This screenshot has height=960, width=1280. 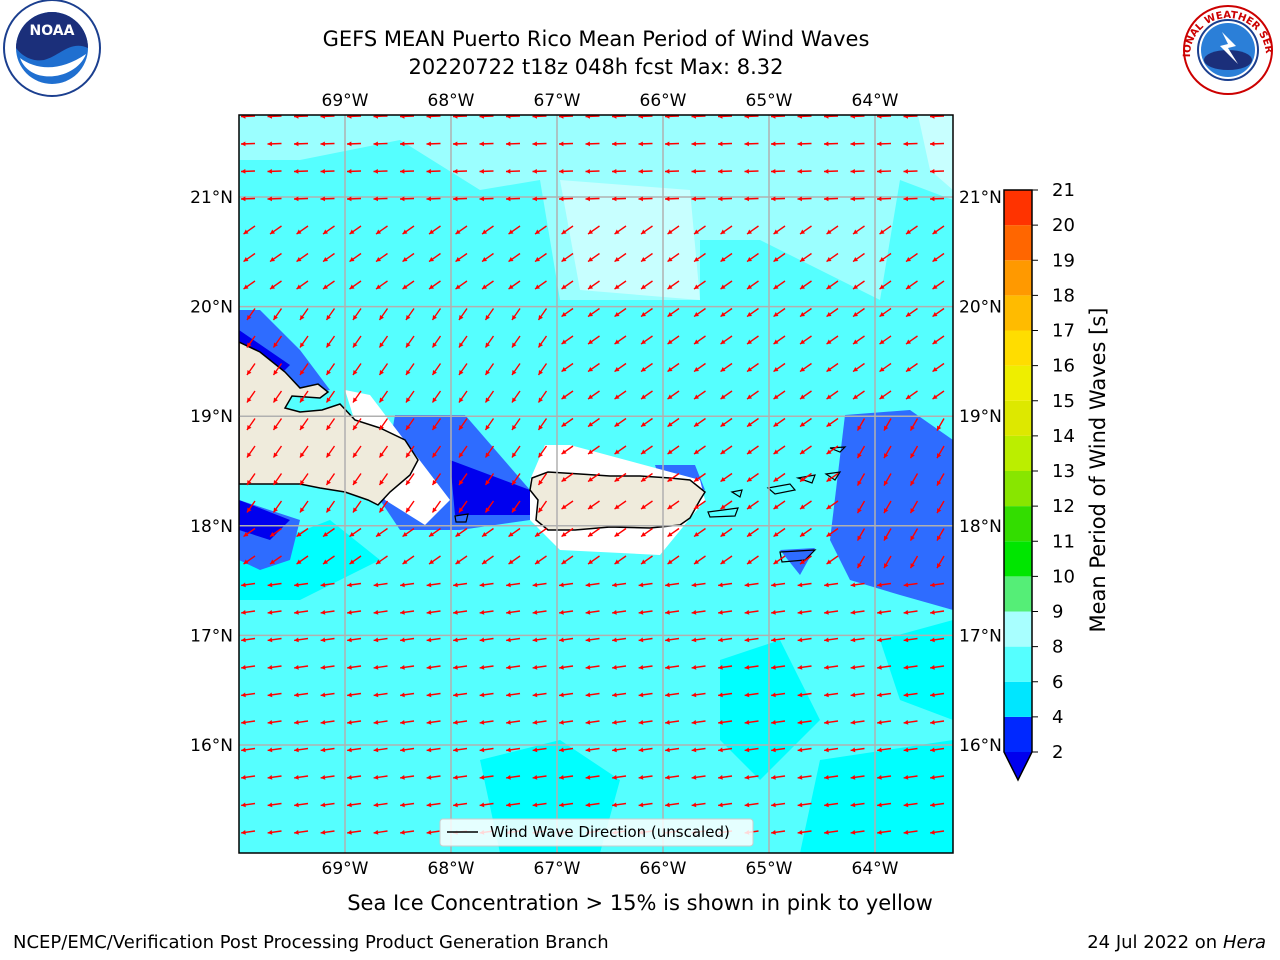 I want to click on colorbar-tick-label: 2, so click(x=1057, y=752).